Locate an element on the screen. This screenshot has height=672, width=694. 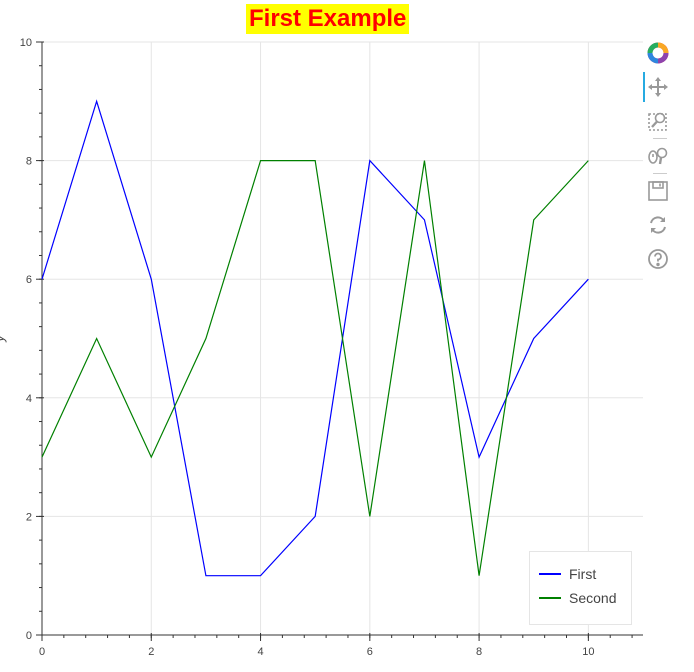
legend-item-first: First is located at coordinates (585, 574).